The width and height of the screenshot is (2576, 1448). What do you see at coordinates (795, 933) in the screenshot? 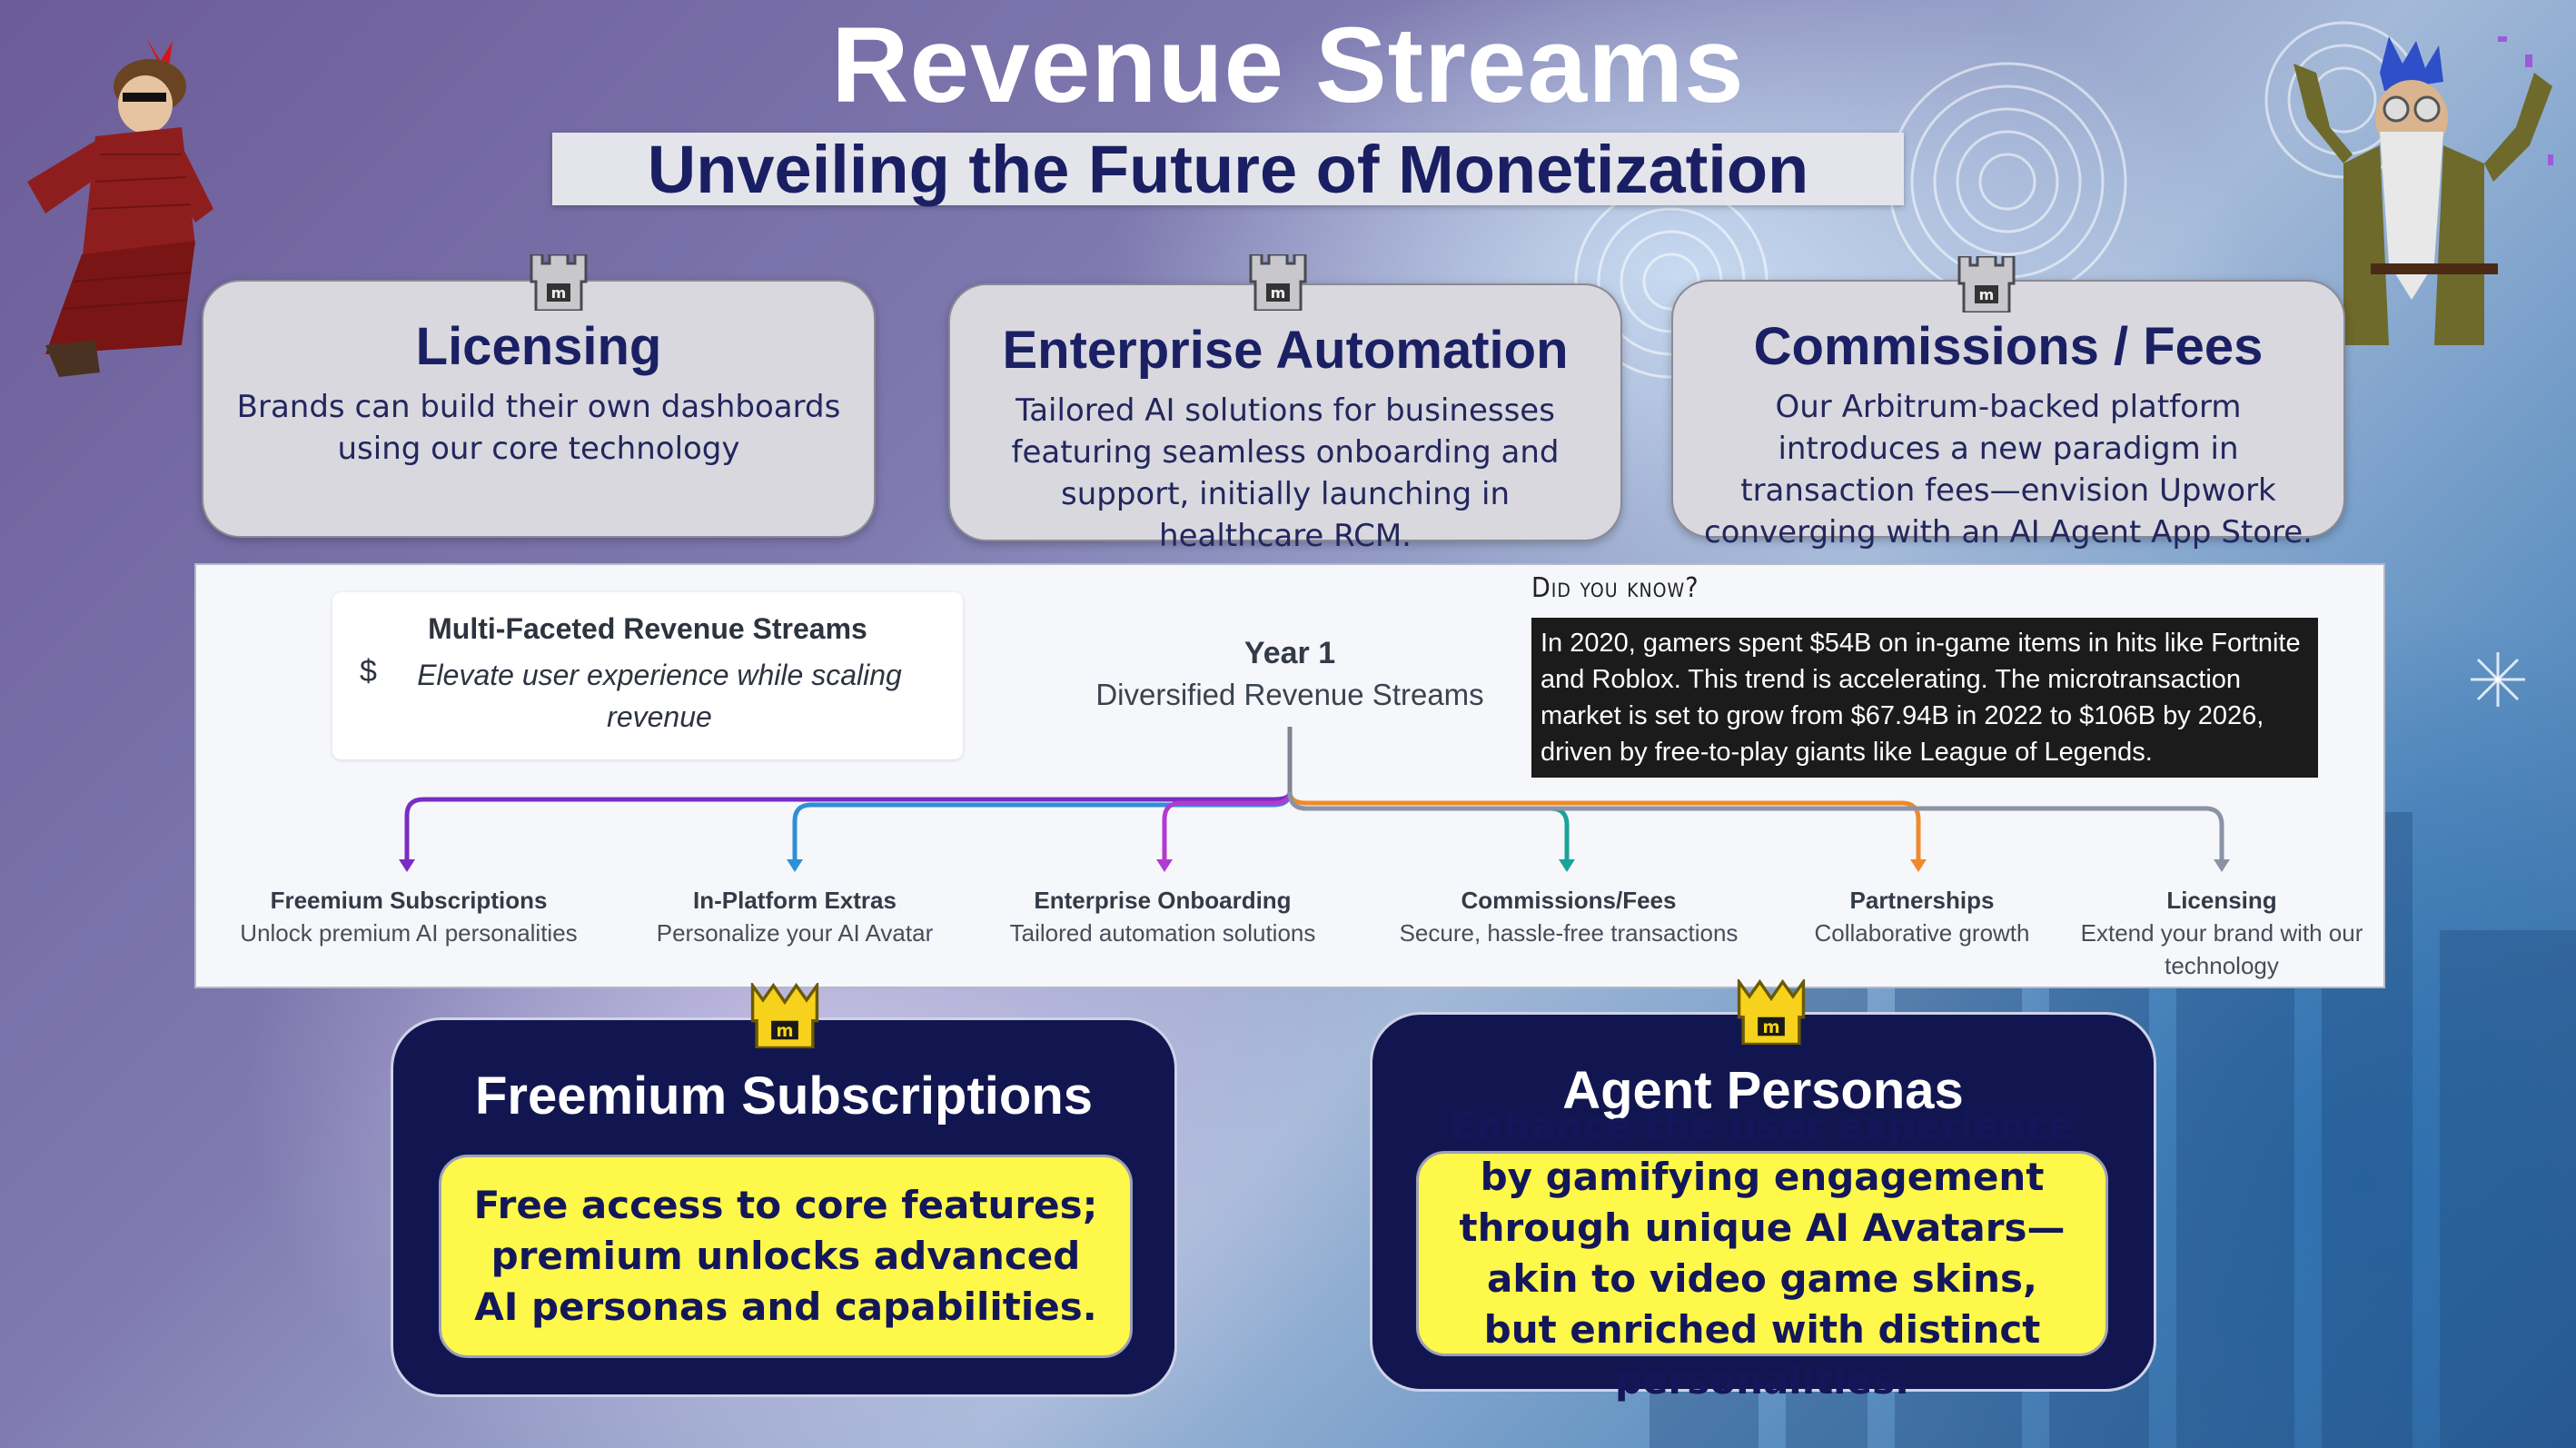
I see `branch-desc: Personalize your AI Avatar` at bounding box center [795, 933].